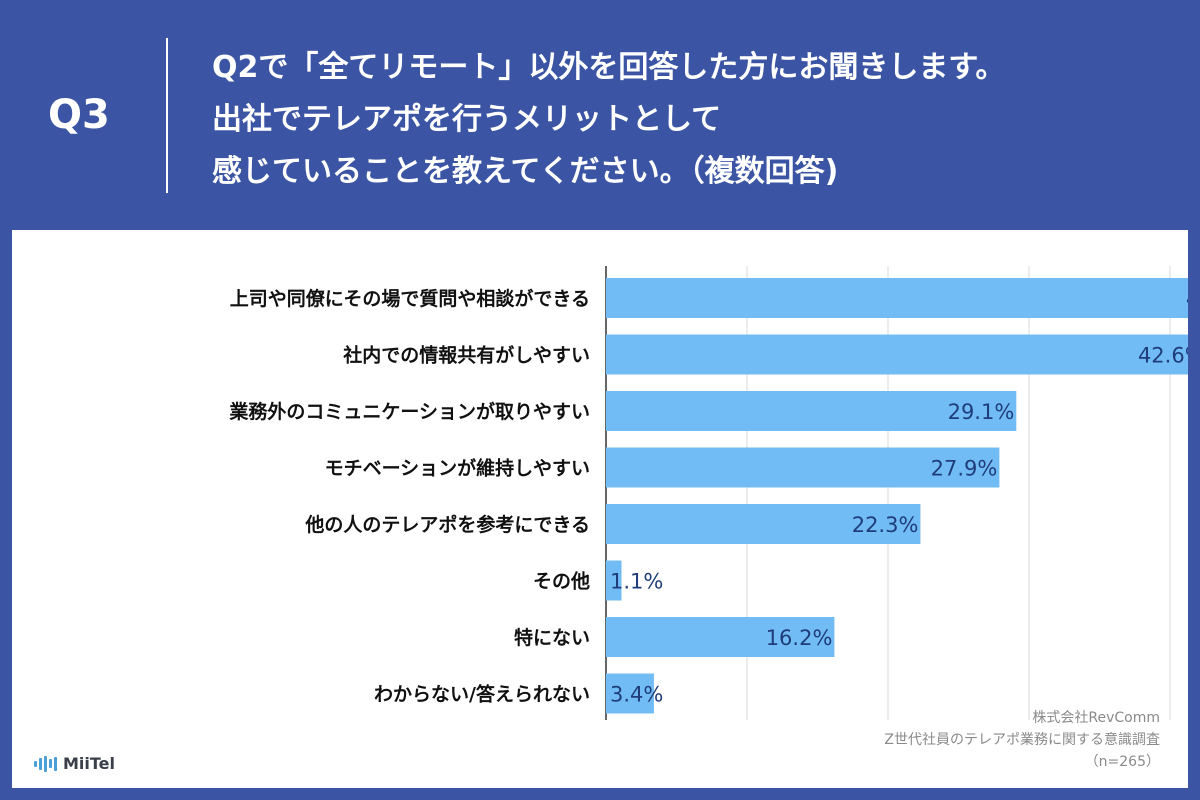 This screenshot has height=800, width=1200. What do you see at coordinates (799, 638) in the screenshot?
I see `data-label: 16.2%` at bounding box center [799, 638].